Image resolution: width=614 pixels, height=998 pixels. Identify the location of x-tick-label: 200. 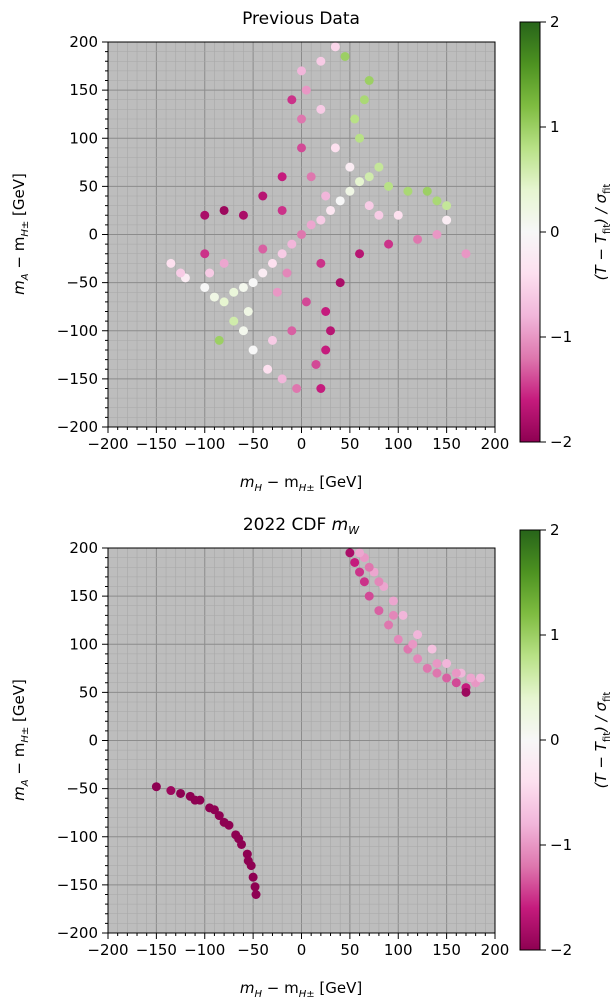
(495, 444).